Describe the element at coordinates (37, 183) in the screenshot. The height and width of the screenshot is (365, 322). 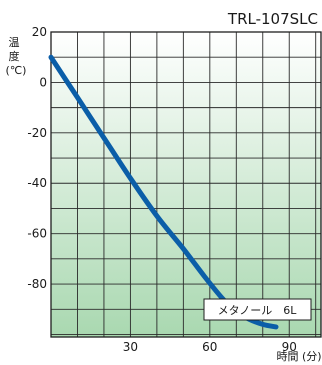
I see `y-tick-label: -40` at that location.